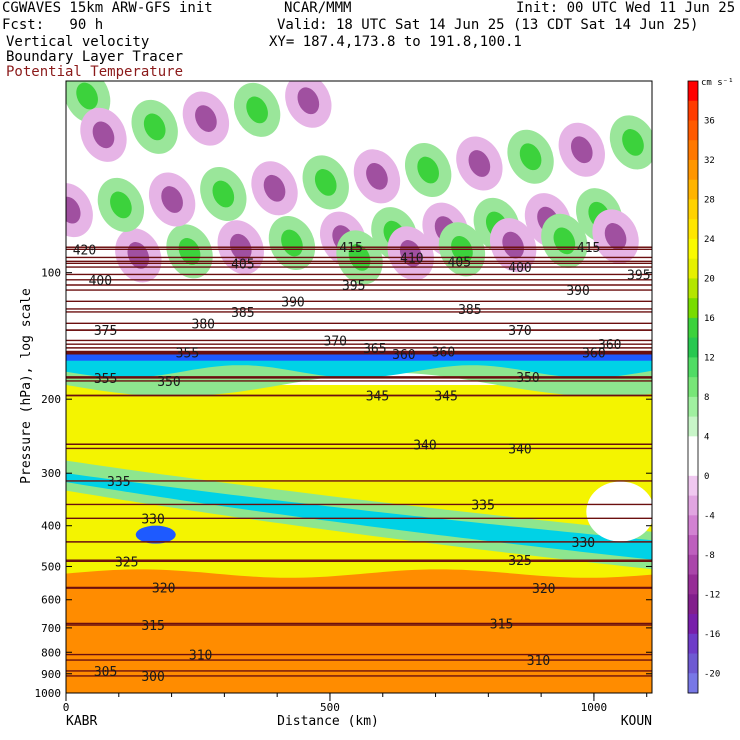 This screenshot has width=740, height=740. Describe the element at coordinates (626, 8) in the screenshot. I see `init-time: Init: 00 UTC Wed 11 Jun 25` at that location.